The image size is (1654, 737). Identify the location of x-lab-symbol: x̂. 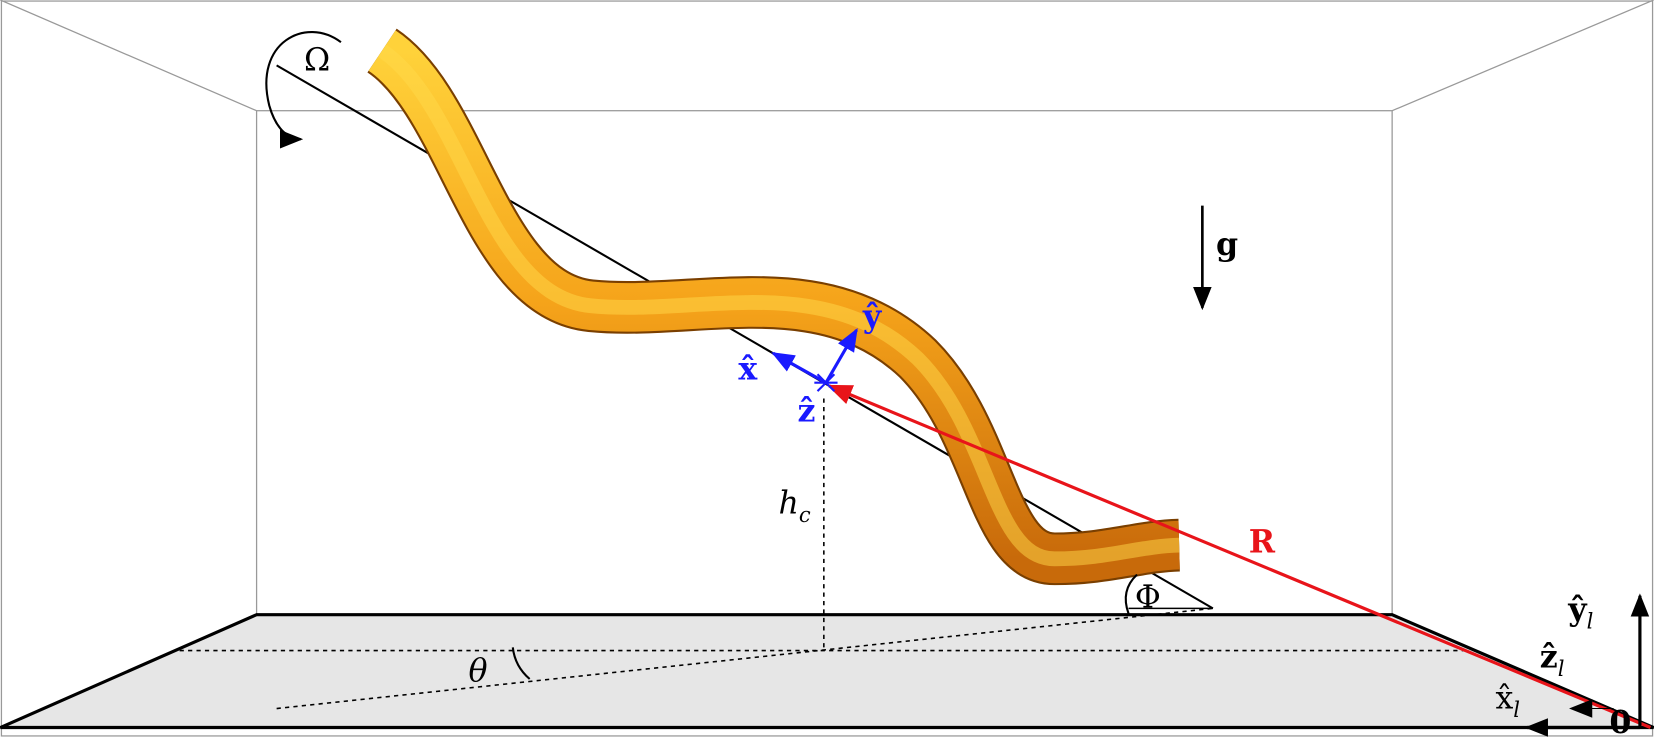
(1504, 699).